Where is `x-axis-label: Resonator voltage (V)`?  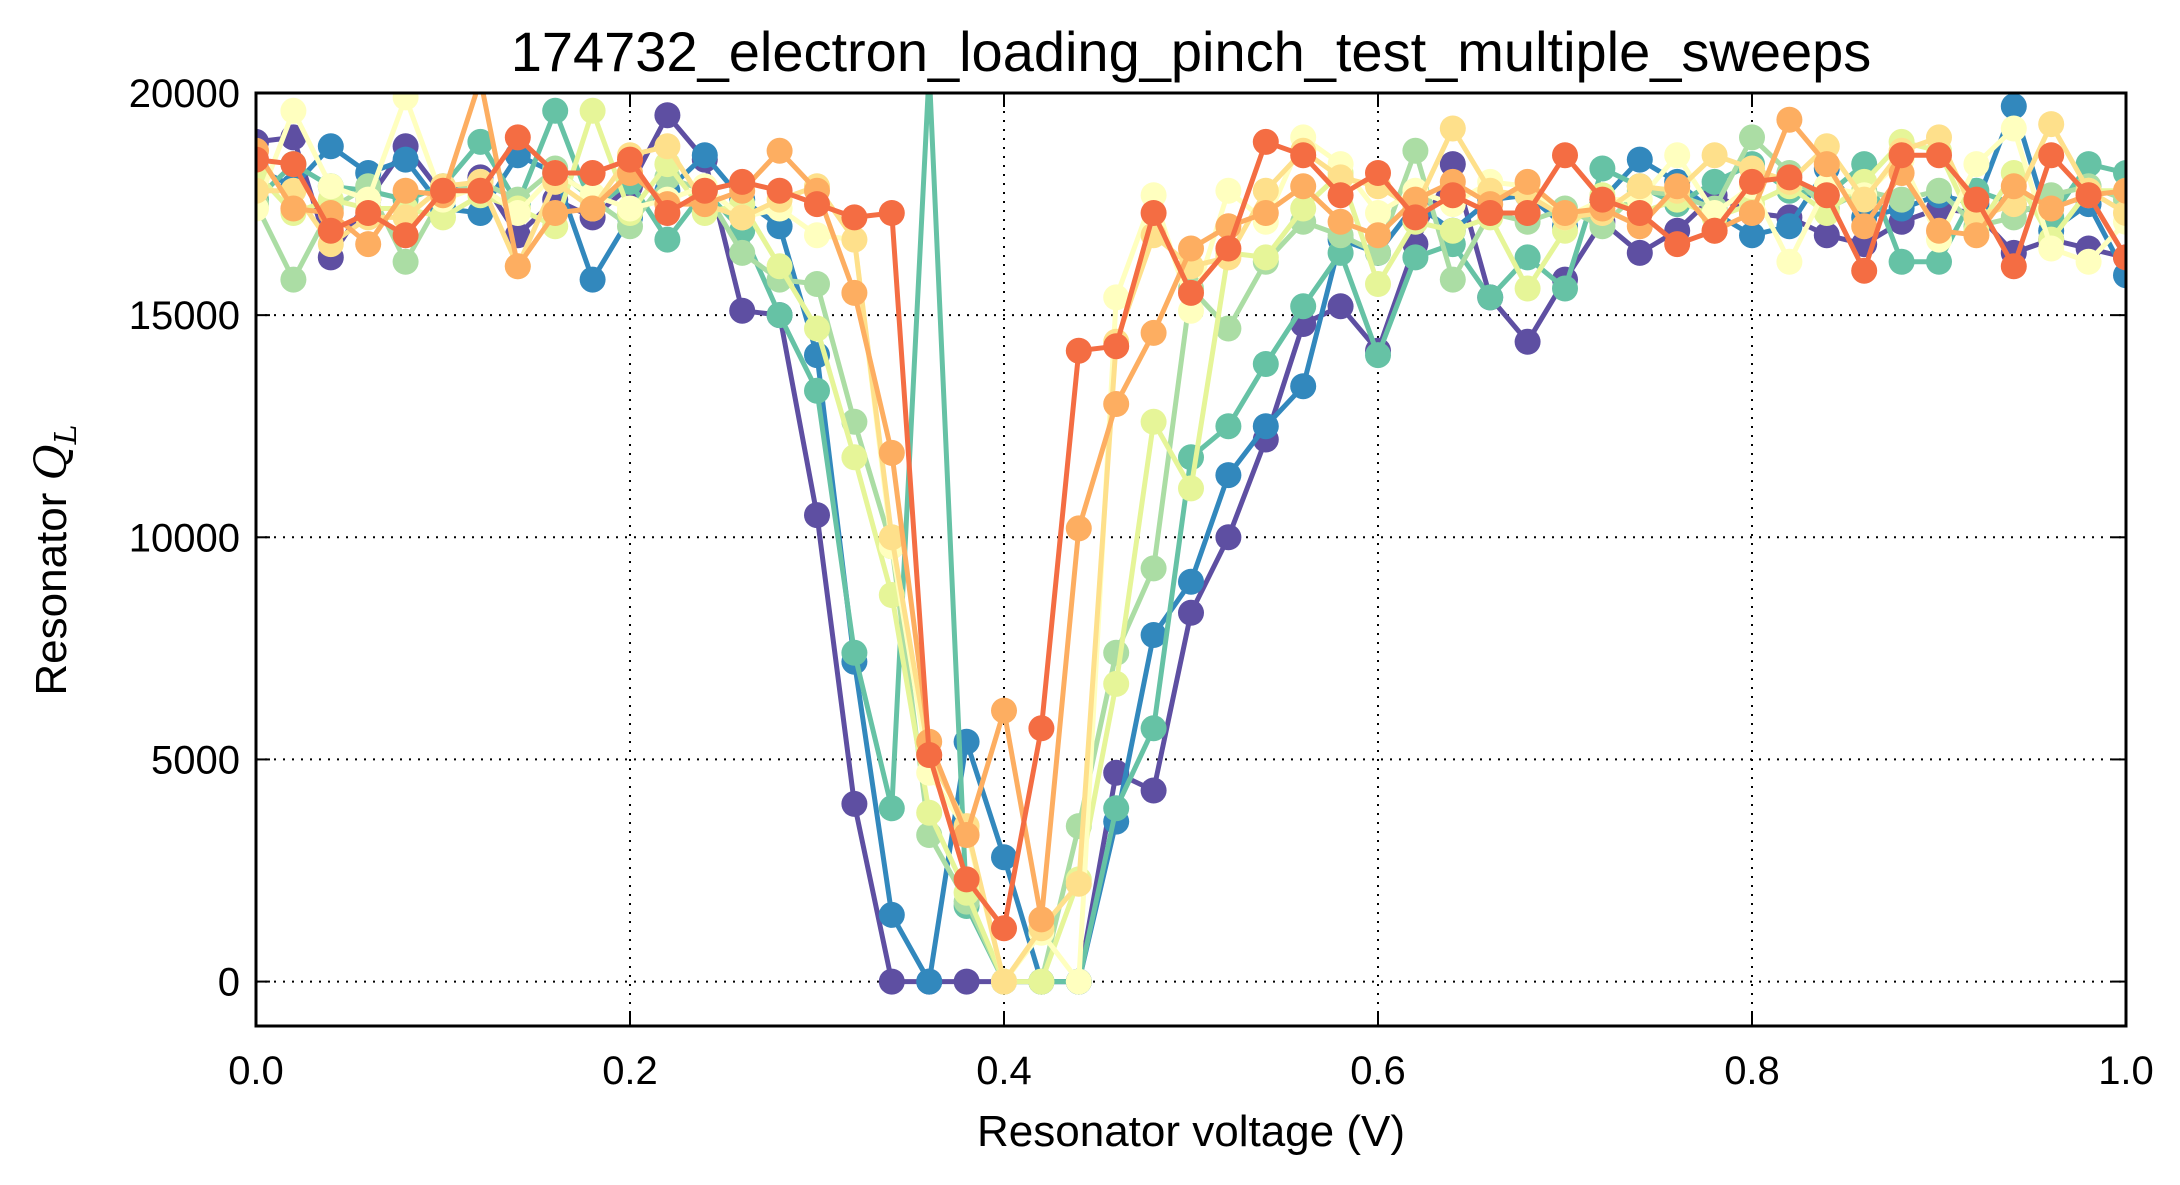
x-axis-label: Resonator voltage (V) is located at coordinates (1191, 1131).